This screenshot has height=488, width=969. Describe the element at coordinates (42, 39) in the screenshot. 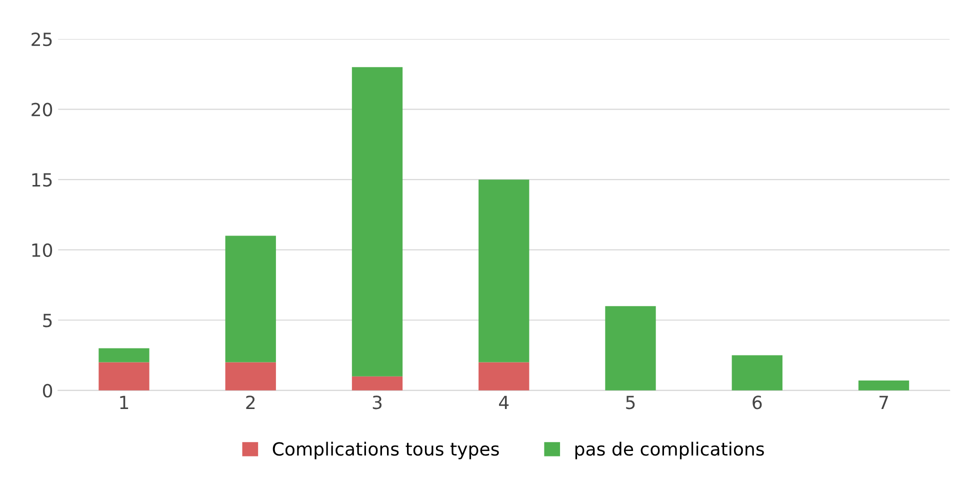

I see `y-tick-label: 25` at that location.